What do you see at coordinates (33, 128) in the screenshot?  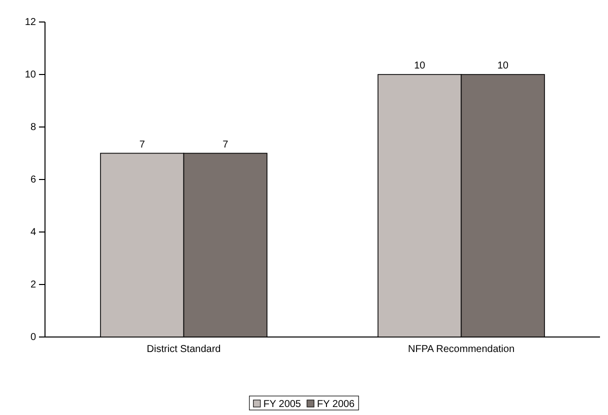 I see `y-tick-label: 8` at bounding box center [33, 128].